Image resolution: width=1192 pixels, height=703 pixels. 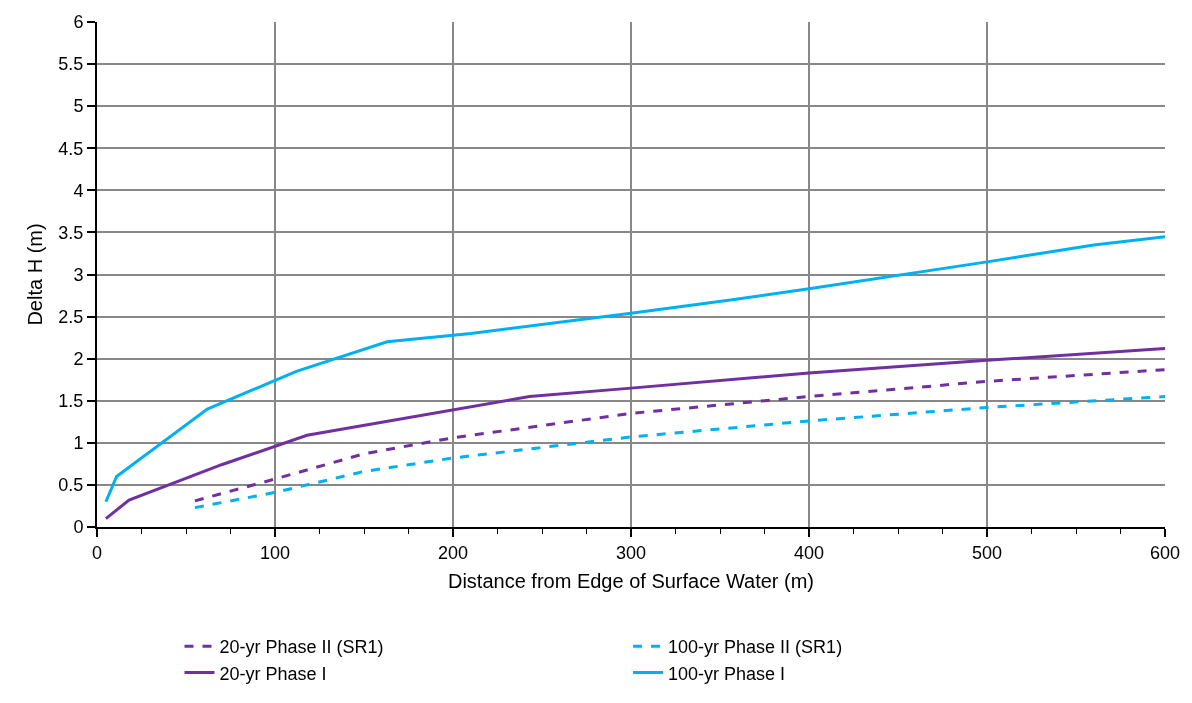 I want to click on line-series, so click(x=679, y=452).